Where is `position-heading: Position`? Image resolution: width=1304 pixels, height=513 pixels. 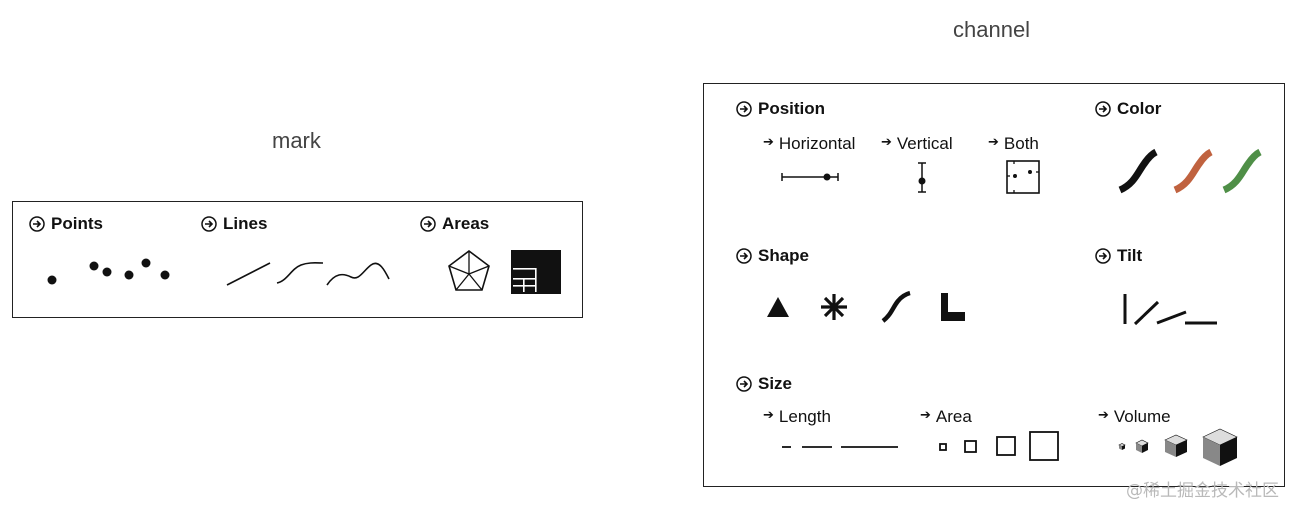 position-heading: Position is located at coordinates (780, 109).